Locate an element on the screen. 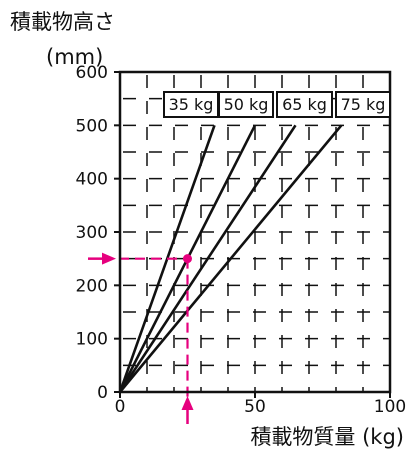  y-tick-label: 200 is located at coordinates (92, 286).